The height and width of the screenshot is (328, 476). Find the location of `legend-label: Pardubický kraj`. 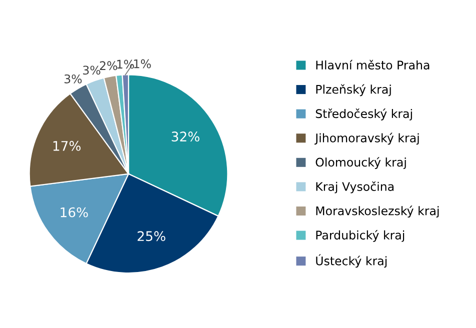

legend-label: Pardubický kraj is located at coordinates (360, 236).